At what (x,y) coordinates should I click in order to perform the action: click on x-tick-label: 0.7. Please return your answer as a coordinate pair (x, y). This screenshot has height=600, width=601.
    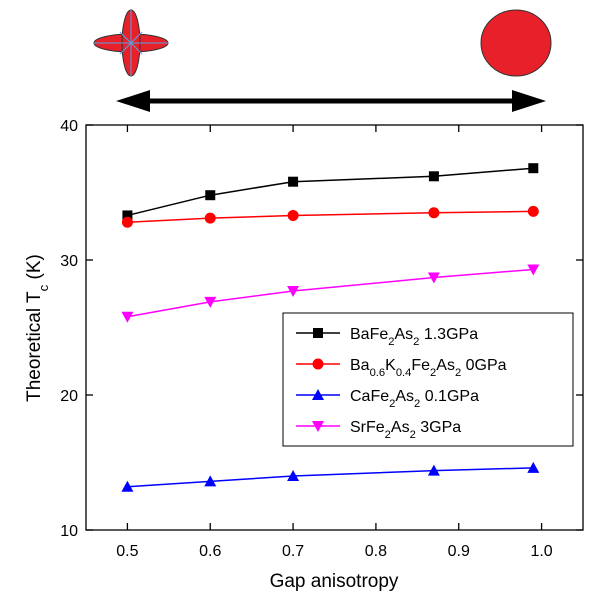
    Looking at the image, I should click on (293, 551).